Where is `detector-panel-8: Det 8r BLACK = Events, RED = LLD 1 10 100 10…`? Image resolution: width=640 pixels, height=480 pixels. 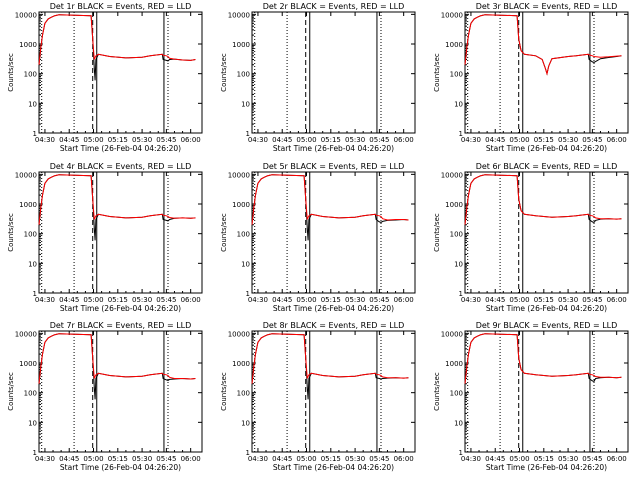 detector-panel-8: Det 8r BLACK = Events, RED = LLD 1 10 100 10… is located at coordinates (318, 396).